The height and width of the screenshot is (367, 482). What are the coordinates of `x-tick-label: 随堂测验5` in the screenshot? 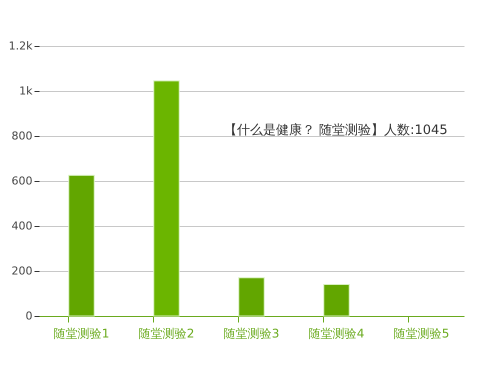 It's located at (422, 333).